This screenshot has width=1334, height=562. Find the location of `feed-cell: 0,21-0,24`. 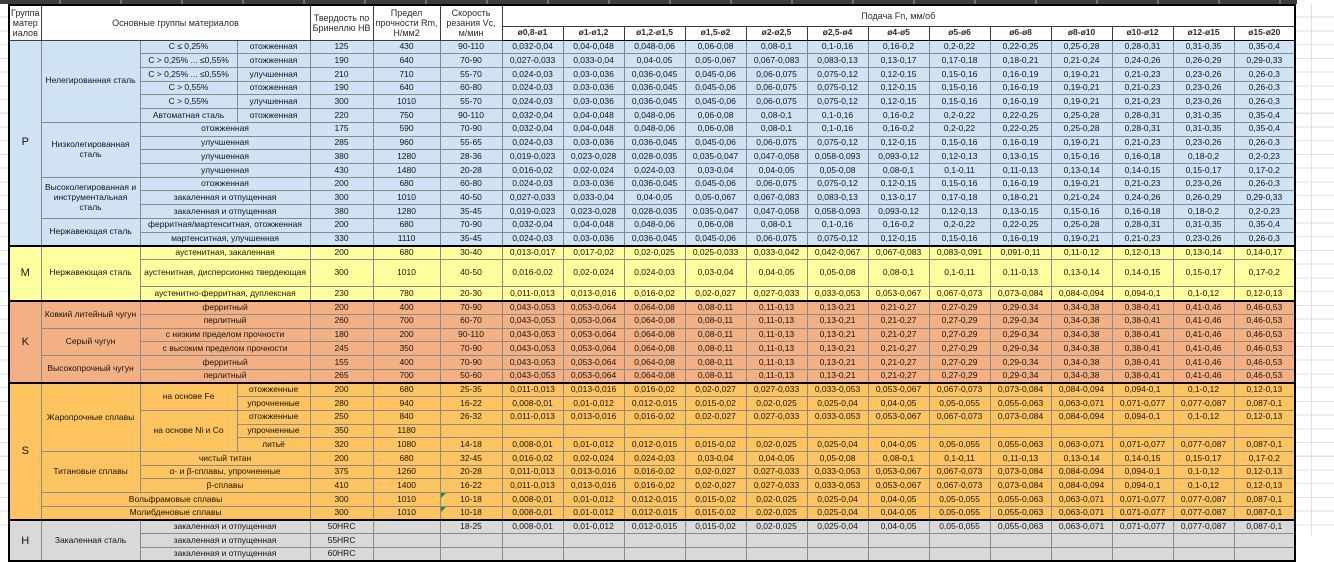

feed-cell: 0,21-0,24 is located at coordinates (1081, 60).